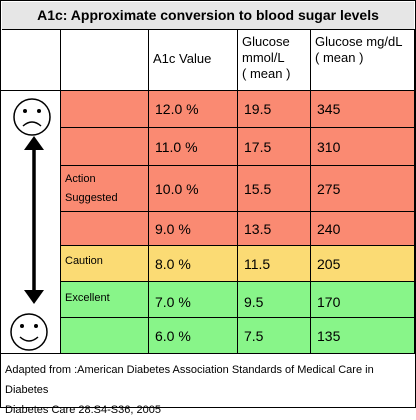  I want to click on header-mmol-line3: ( mean ), so click(266, 73).